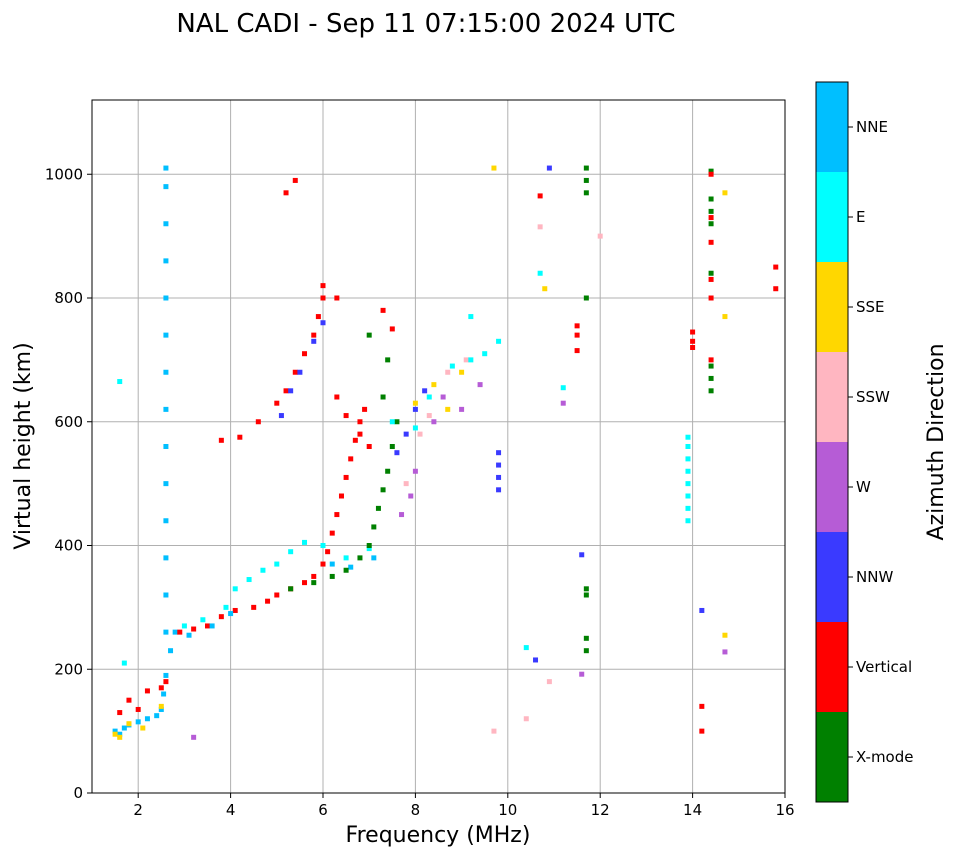 The image size is (958, 857). What do you see at coordinates (68, 422) in the screenshot?
I see `y-tick-label: 600` at bounding box center [68, 422].